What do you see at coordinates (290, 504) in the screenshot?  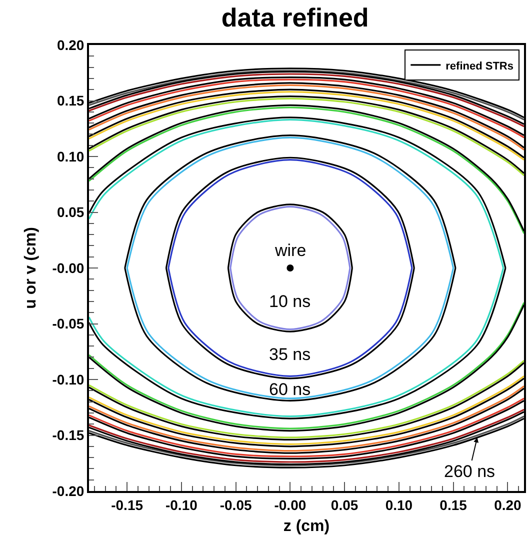 I see `x-tick-label: -0.00` at bounding box center [290, 504].